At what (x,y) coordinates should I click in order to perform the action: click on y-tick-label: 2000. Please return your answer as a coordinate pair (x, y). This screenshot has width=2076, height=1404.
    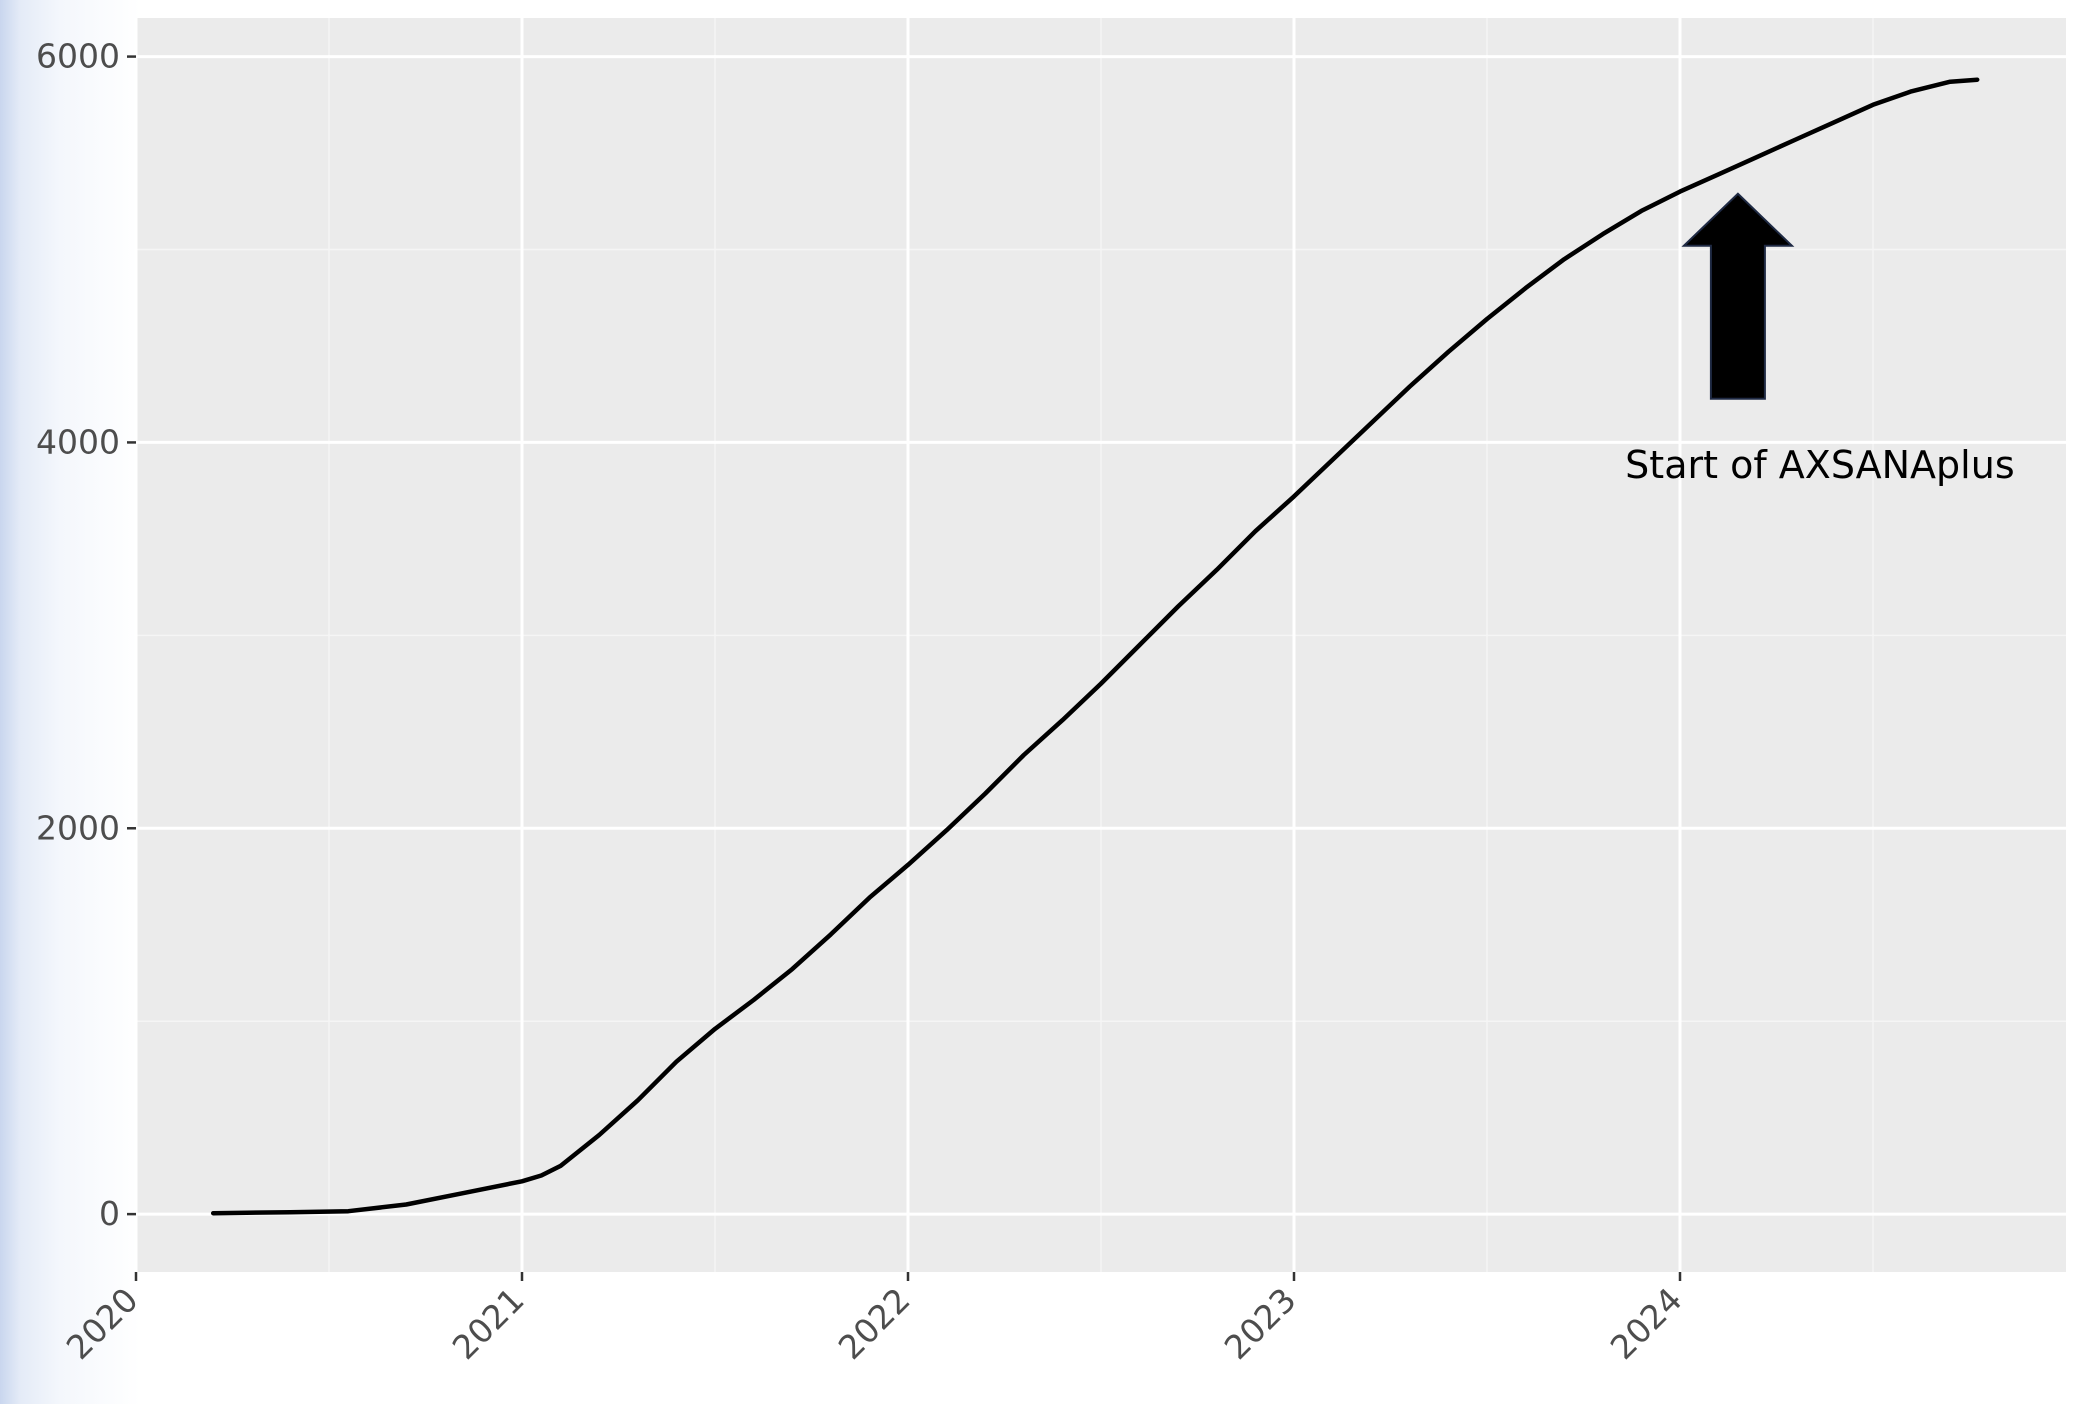
    Looking at the image, I should click on (78, 827).